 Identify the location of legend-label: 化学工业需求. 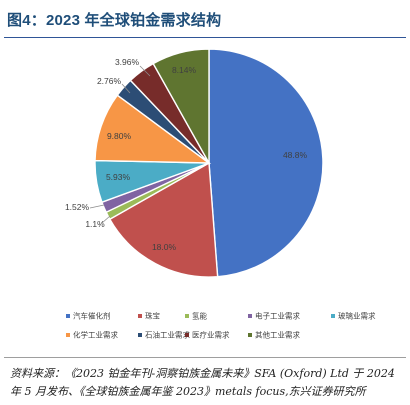
(95, 335).